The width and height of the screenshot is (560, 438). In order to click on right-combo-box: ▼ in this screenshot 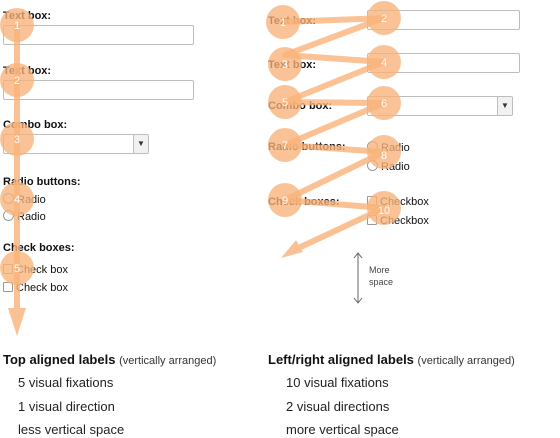, I will do `click(440, 106)`.